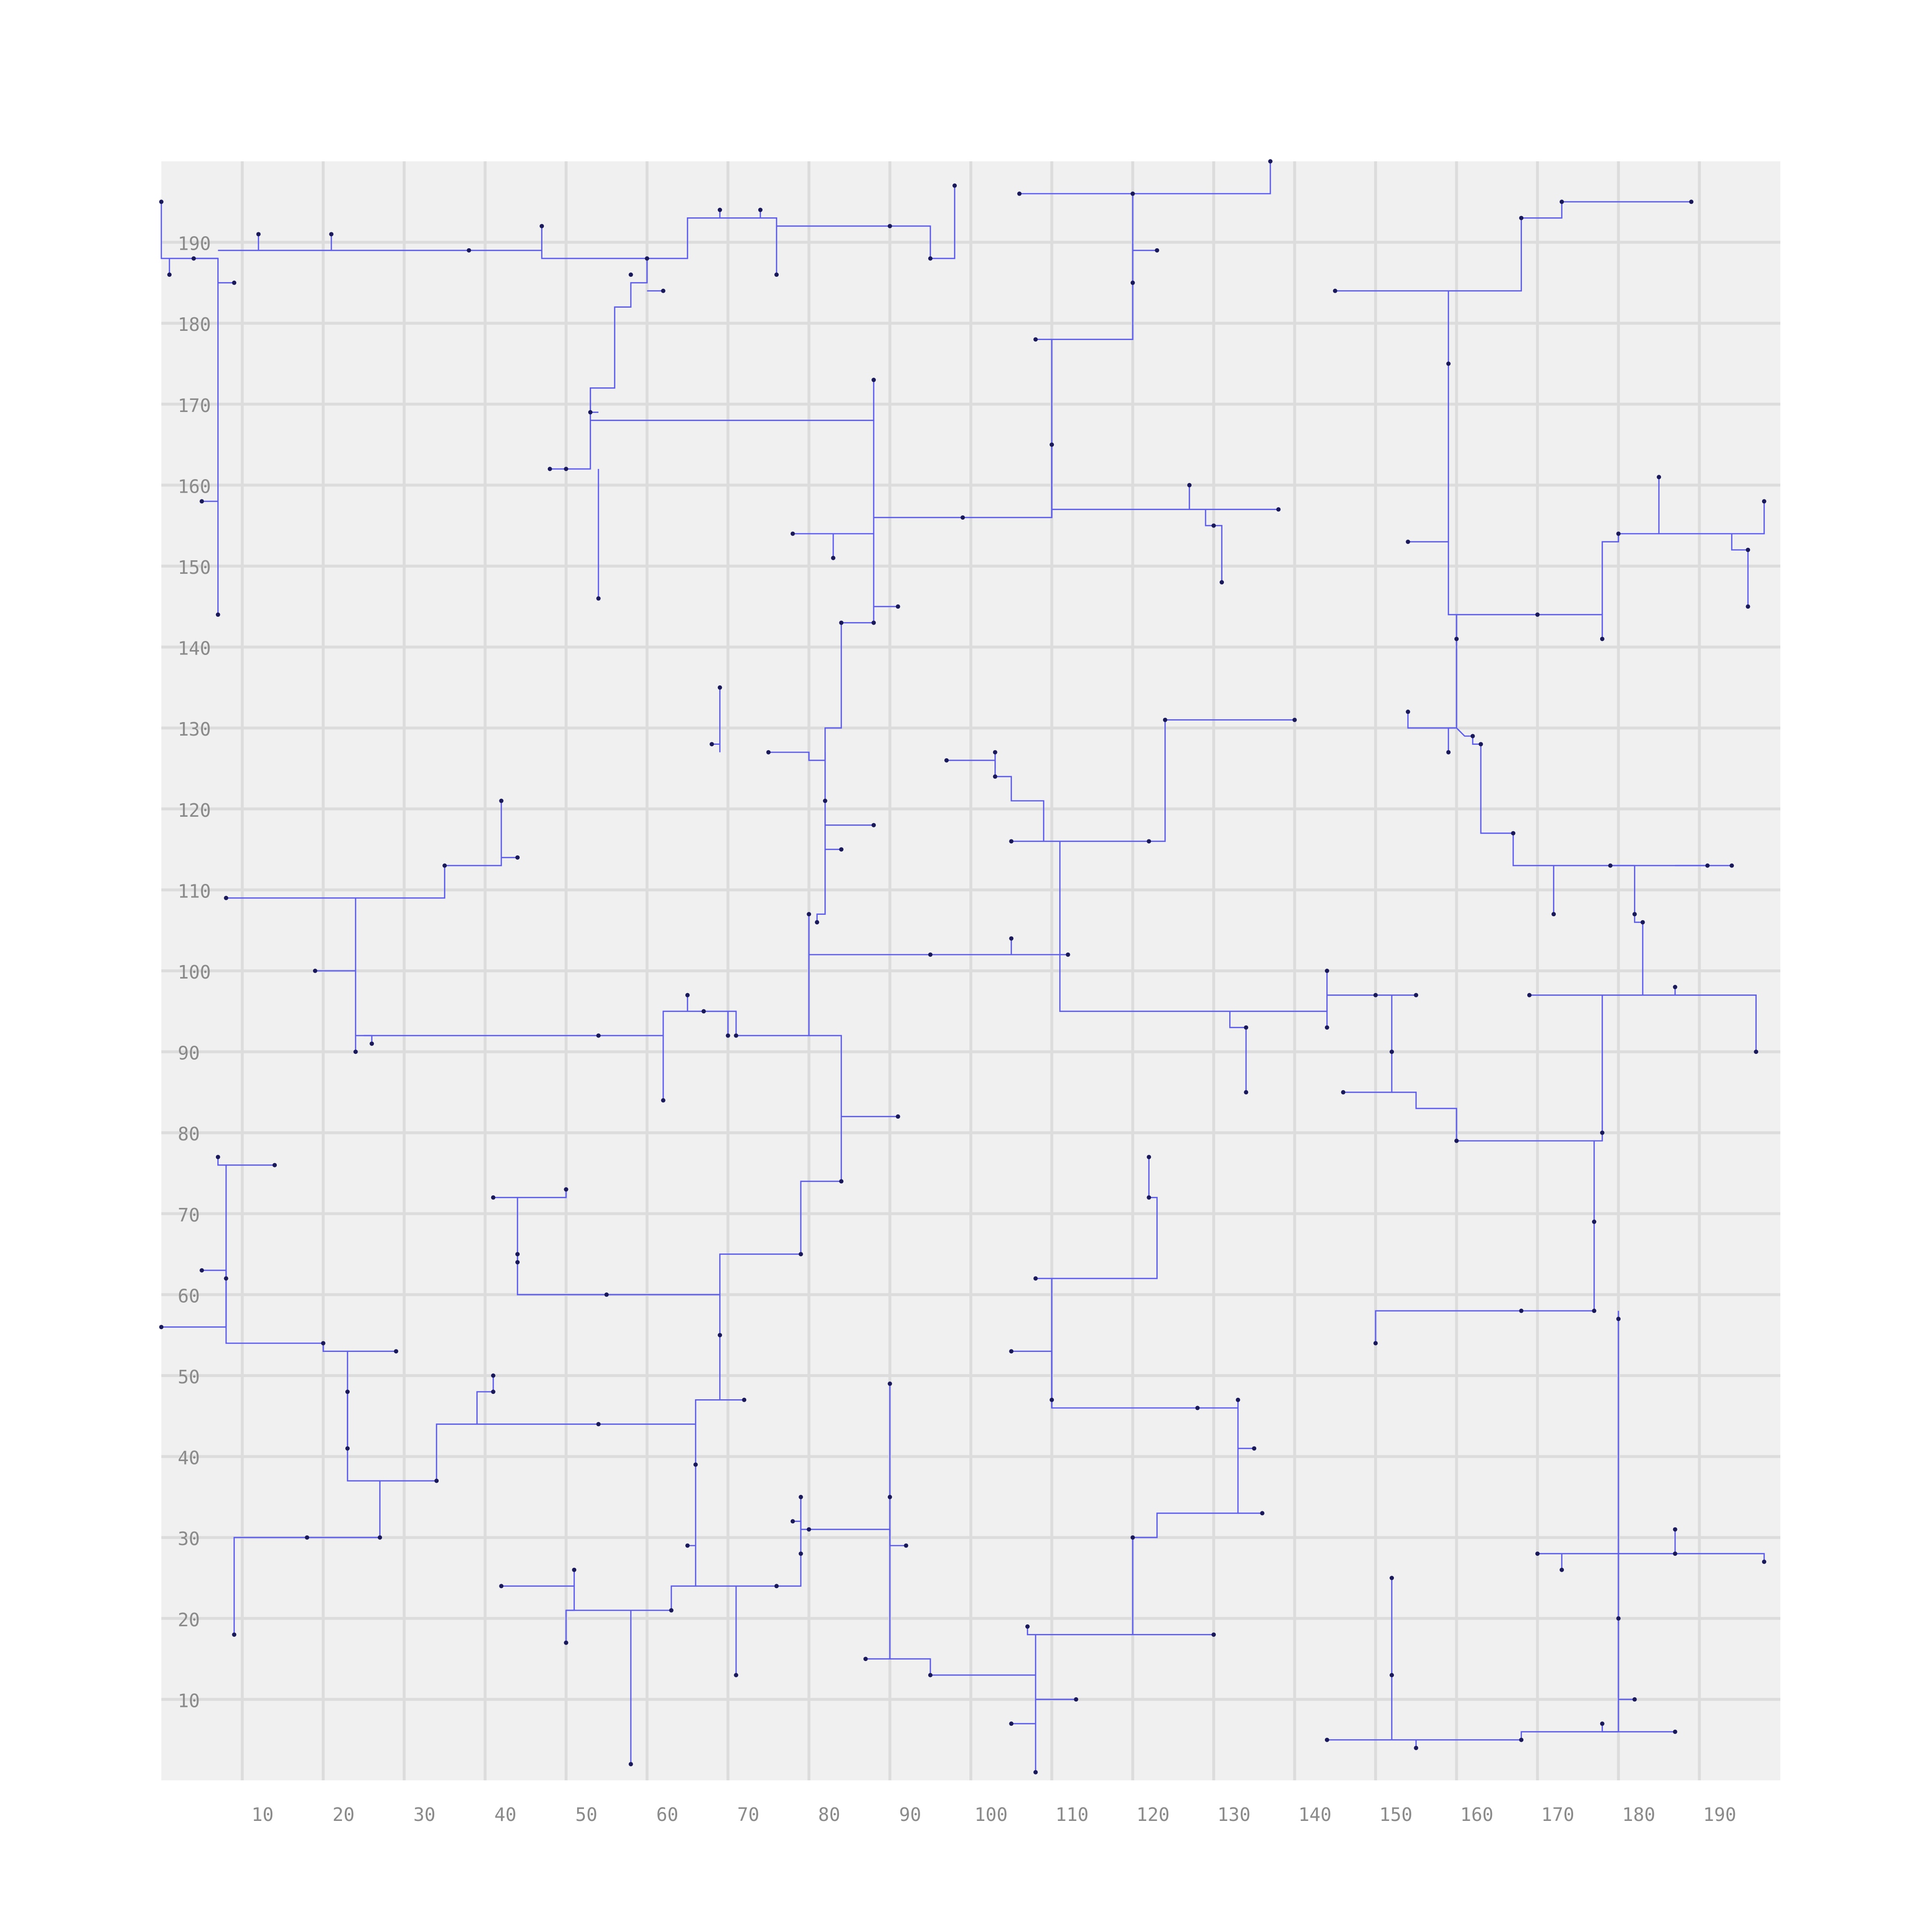  Describe the element at coordinates (194, 891) in the screenshot. I see `y-tick-label: 110` at that location.